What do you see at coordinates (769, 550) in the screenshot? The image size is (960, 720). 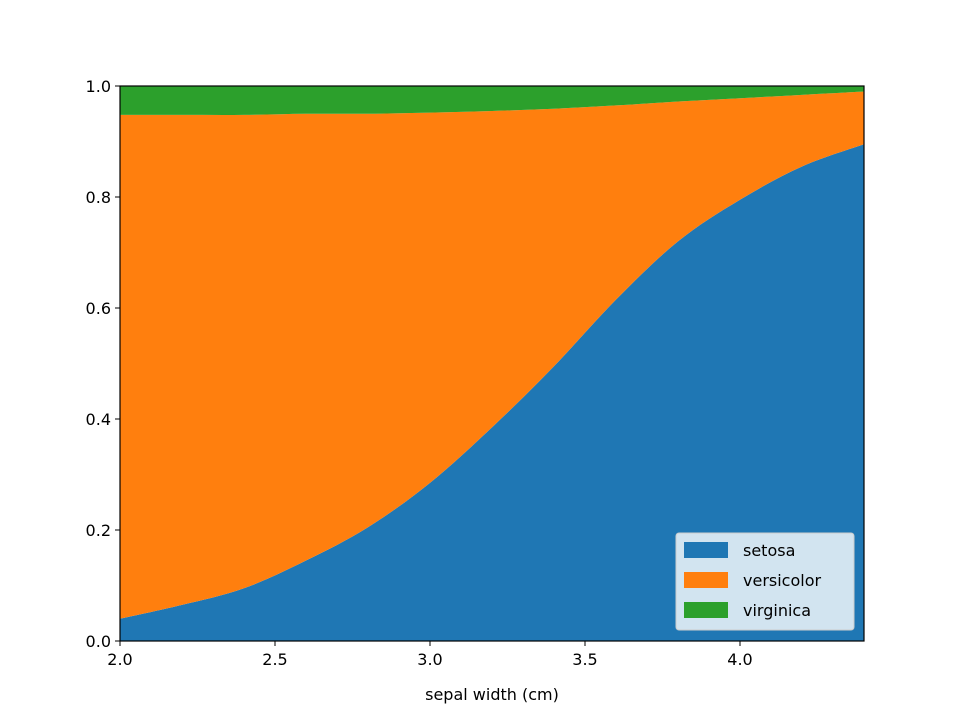 I see `legend-label-setosa: setosa` at bounding box center [769, 550].